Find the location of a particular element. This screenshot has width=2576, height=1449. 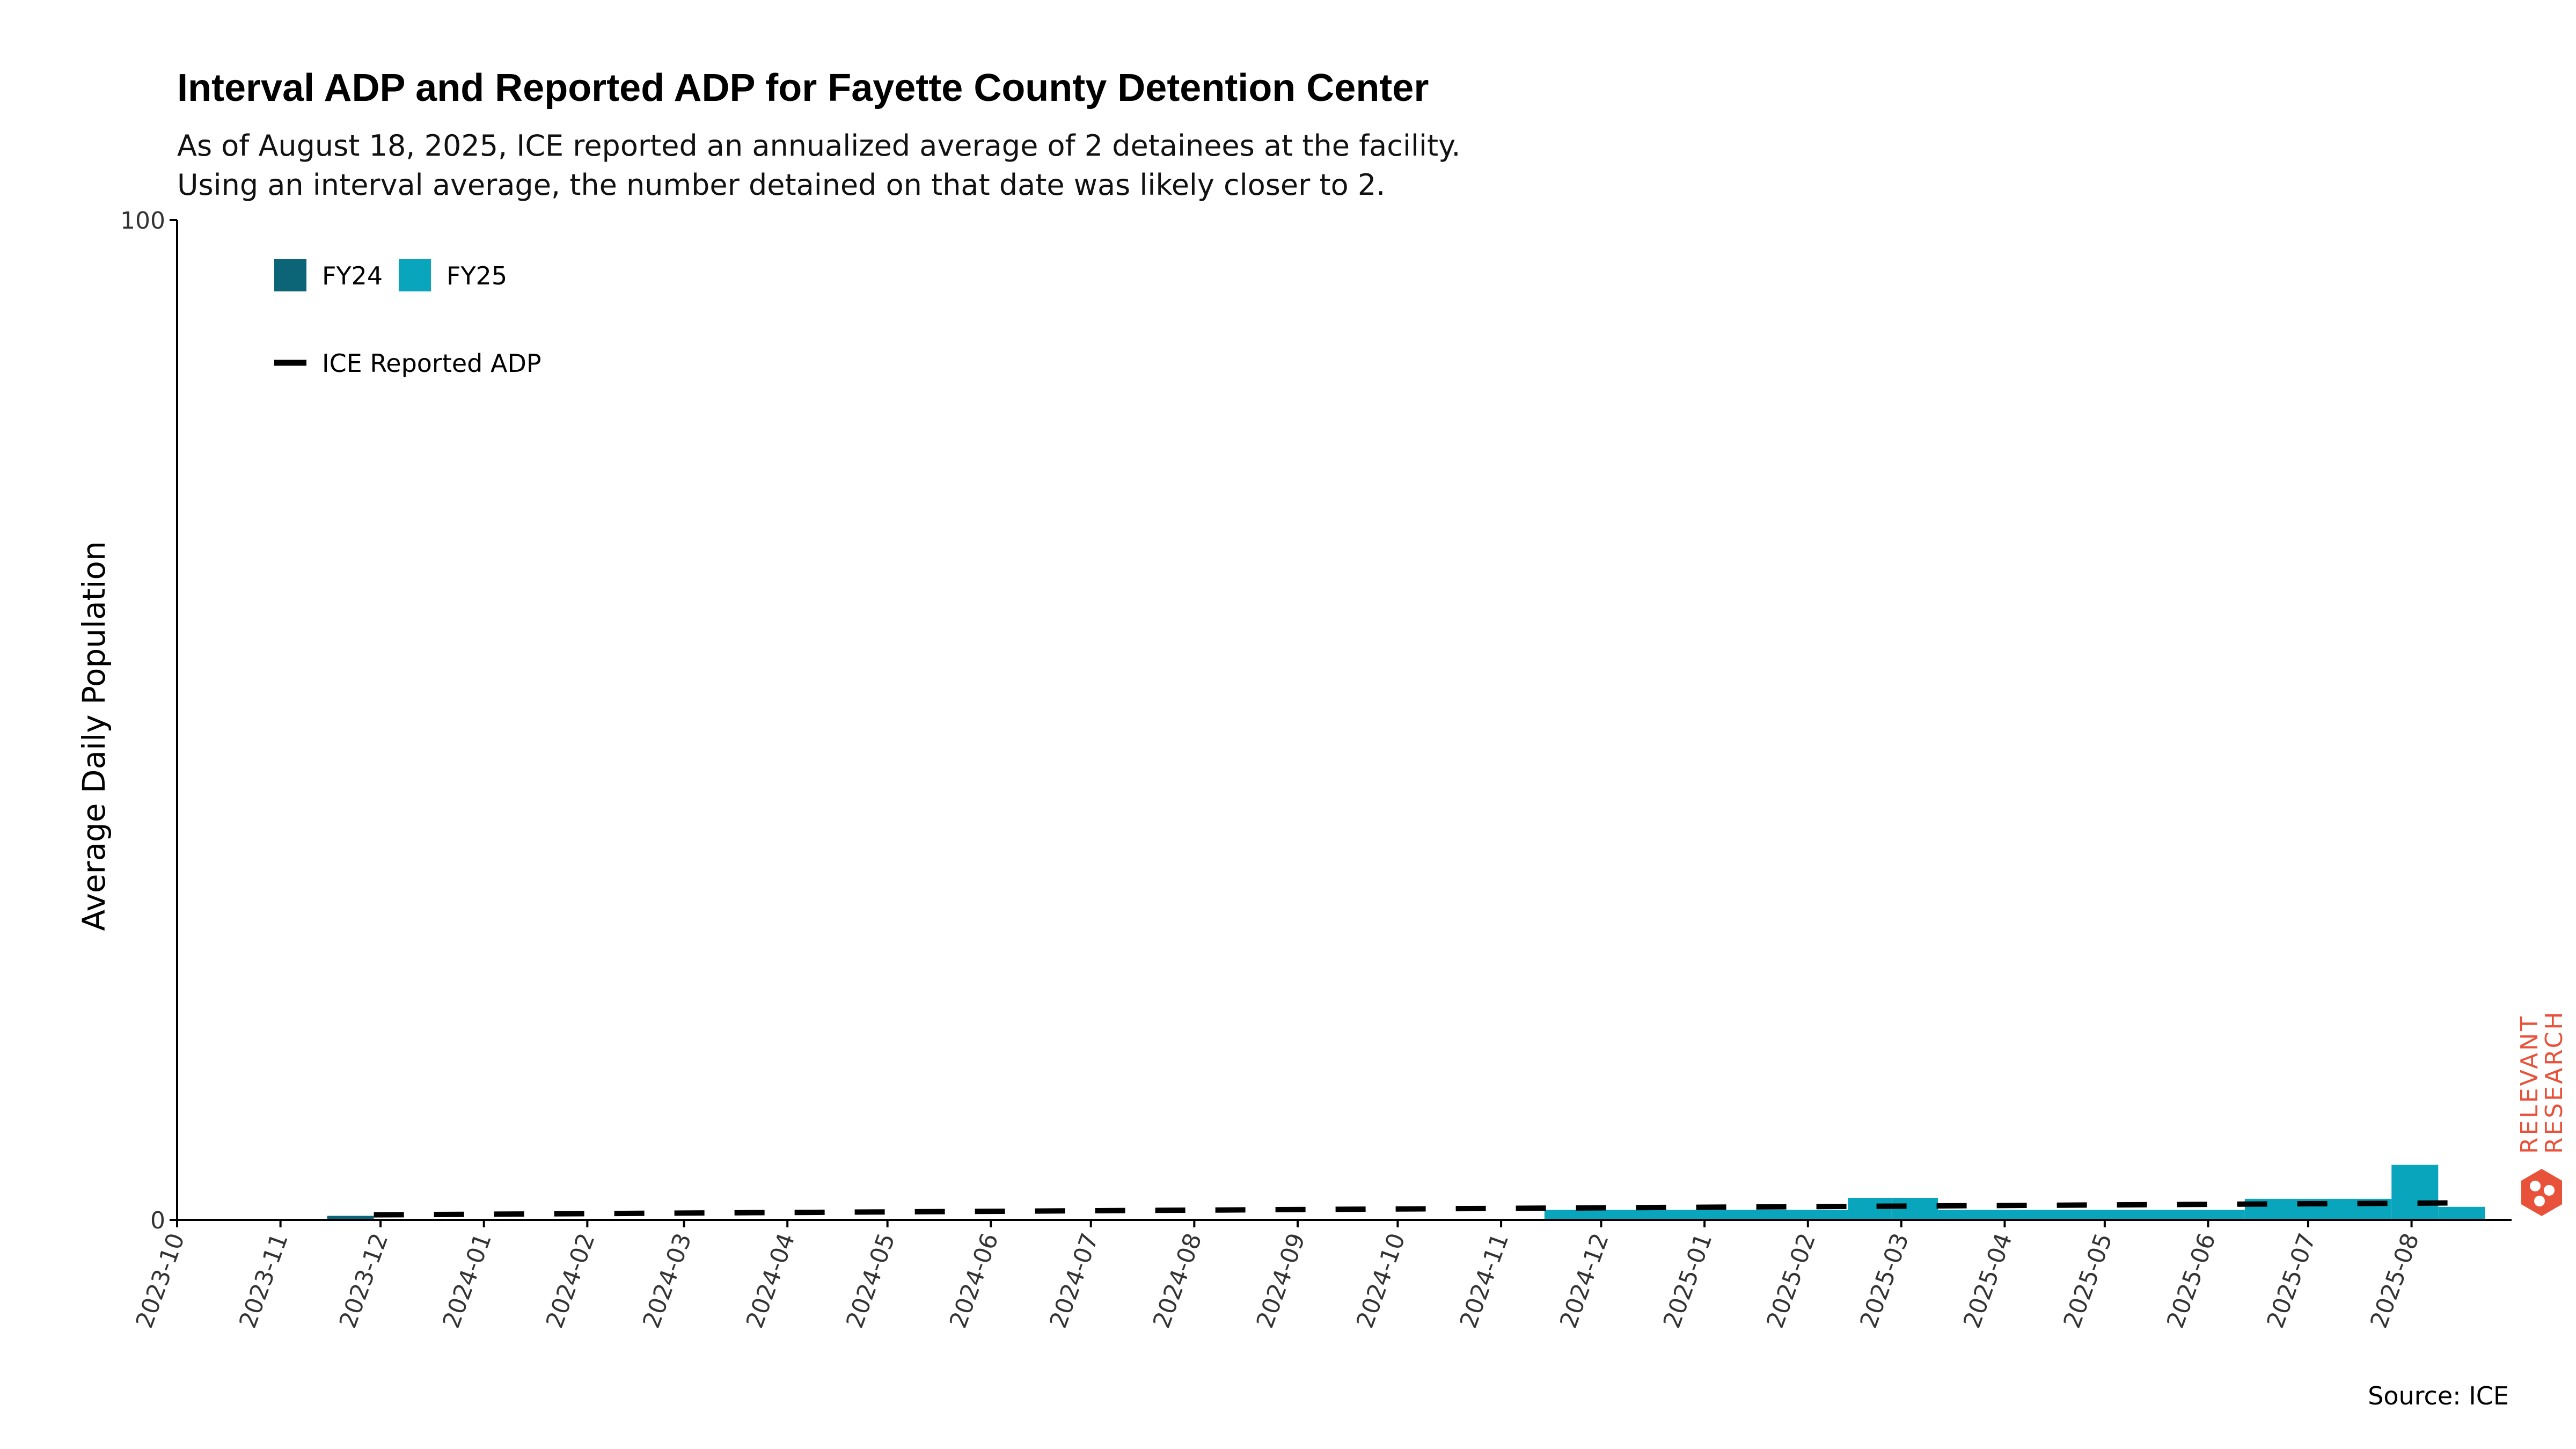

y-axis-label: Average Daily Population is located at coordinates (94, 736).